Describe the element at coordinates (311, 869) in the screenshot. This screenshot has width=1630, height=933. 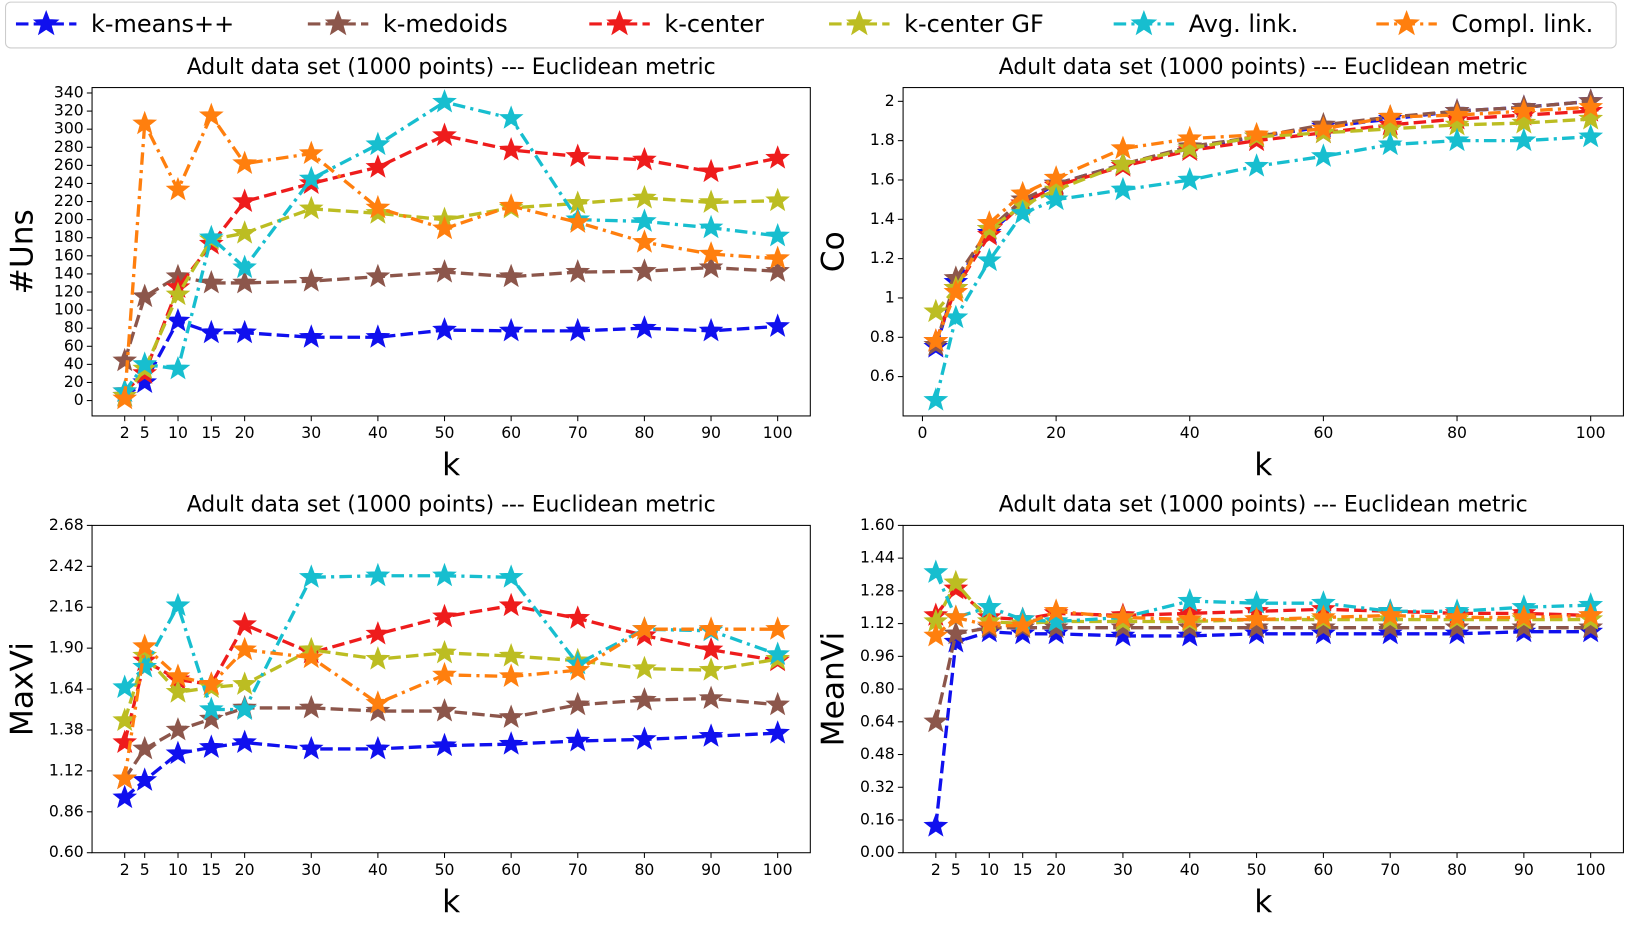
I see `x-tick-label: 30` at that location.